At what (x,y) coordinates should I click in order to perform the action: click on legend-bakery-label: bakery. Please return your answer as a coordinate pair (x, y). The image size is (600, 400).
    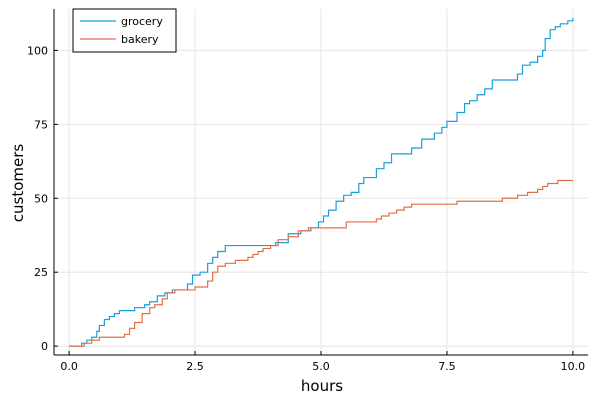
    Looking at the image, I should click on (140, 39).